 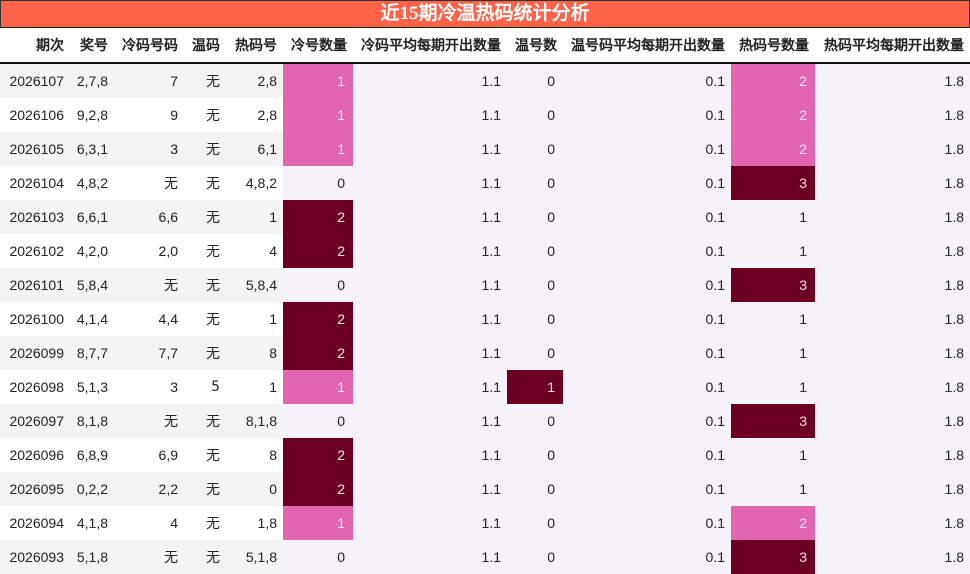 I want to click on hot-count-cell: 2, so click(x=773, y=115).